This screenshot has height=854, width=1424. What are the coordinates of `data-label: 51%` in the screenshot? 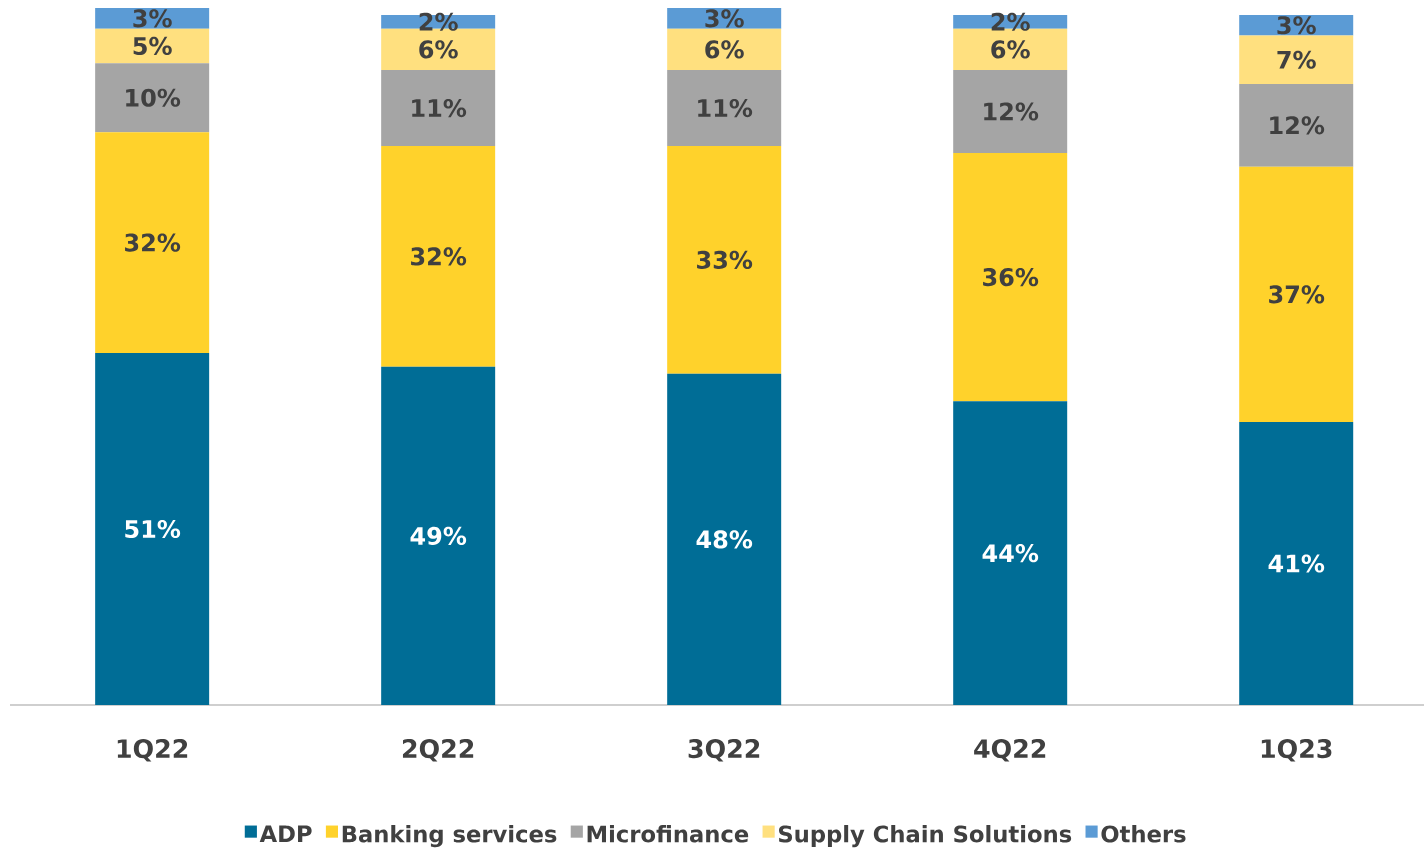 It's located at (153, 529).